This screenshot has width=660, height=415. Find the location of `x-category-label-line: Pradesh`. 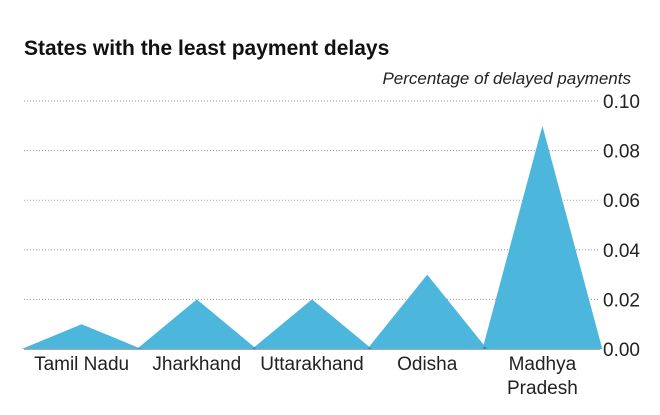

x-category-label-line: Pradesh is located at coordinates (542, 388).